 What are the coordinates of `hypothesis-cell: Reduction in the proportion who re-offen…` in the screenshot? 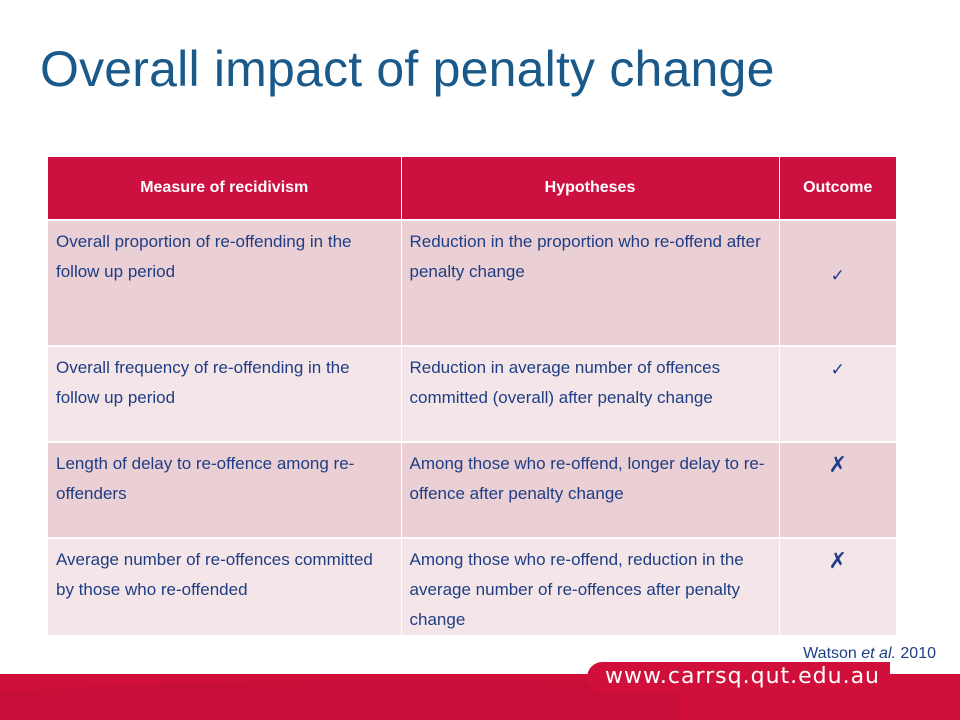 It's located at (589, 282).